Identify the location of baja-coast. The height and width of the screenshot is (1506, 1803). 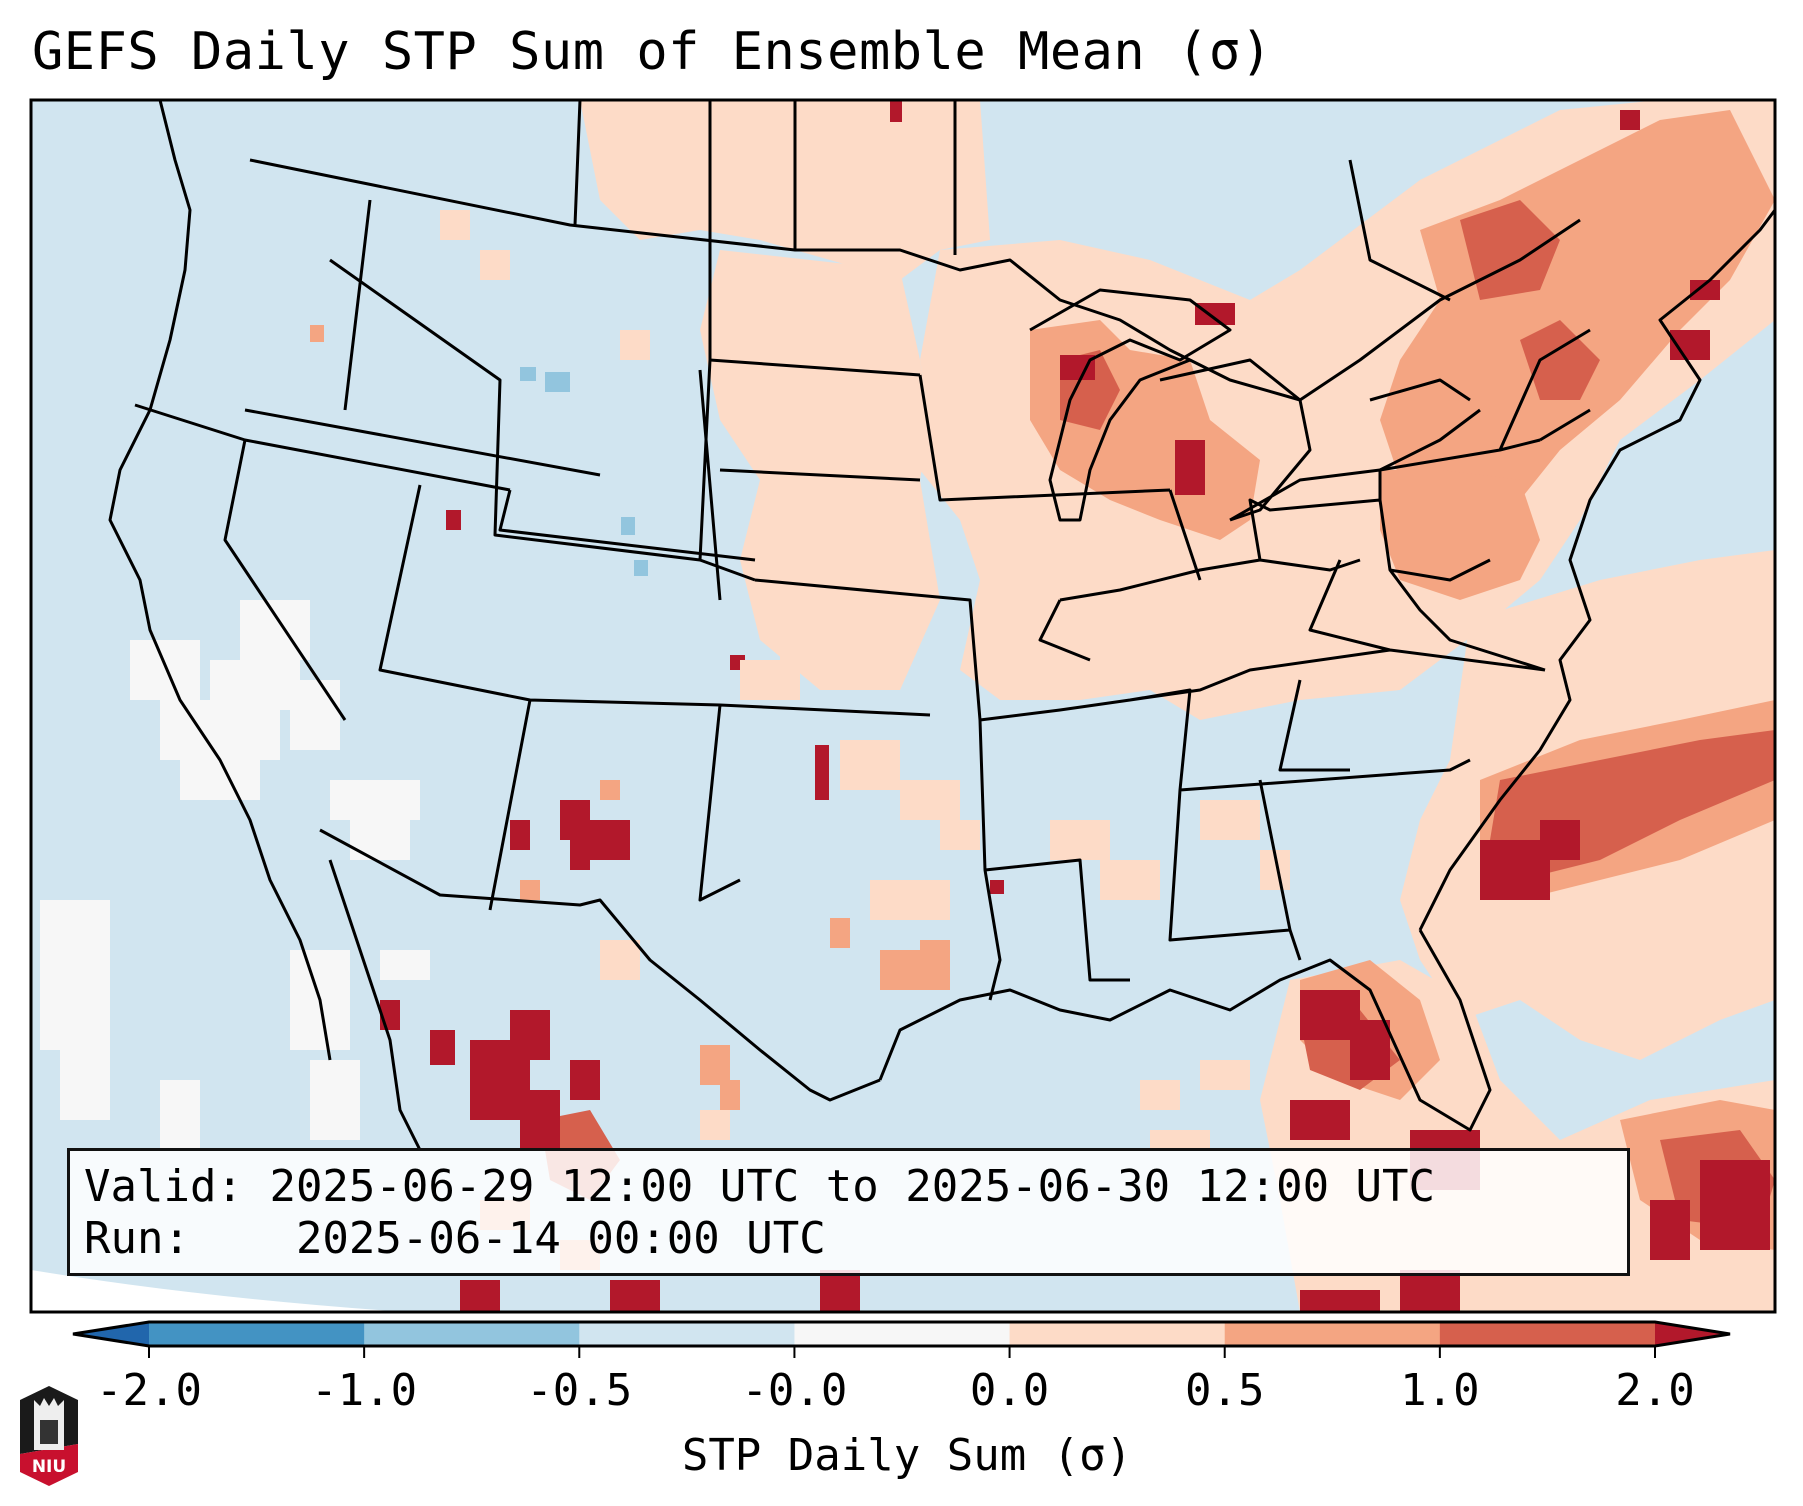
(375, 1005).